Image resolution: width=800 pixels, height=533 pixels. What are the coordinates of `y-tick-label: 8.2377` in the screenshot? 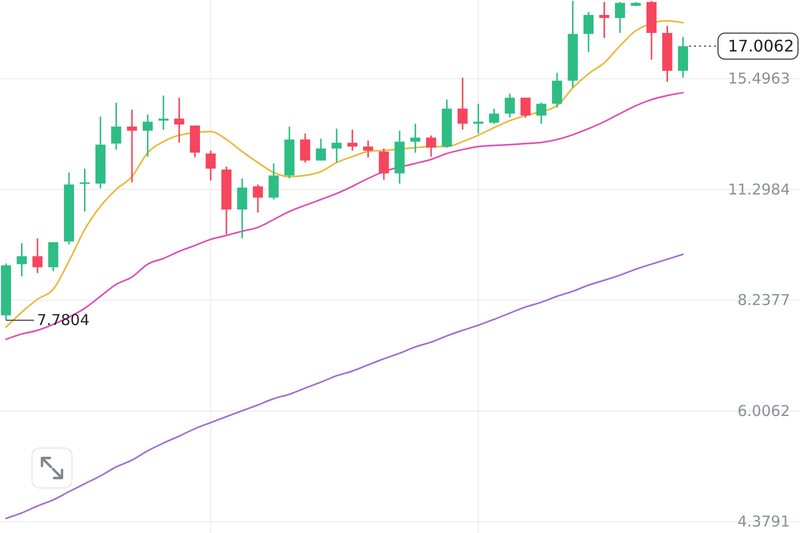 It's located at (764, 300).